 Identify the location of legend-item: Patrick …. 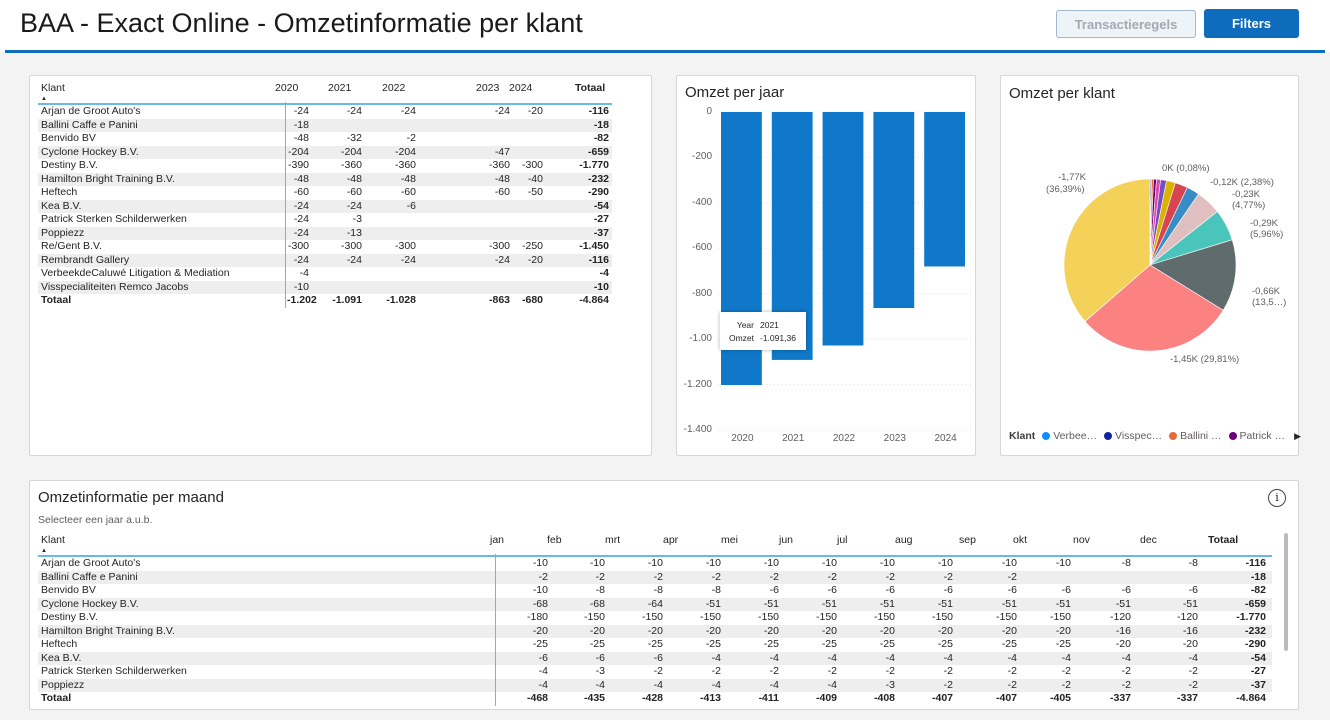
(1262, 436).